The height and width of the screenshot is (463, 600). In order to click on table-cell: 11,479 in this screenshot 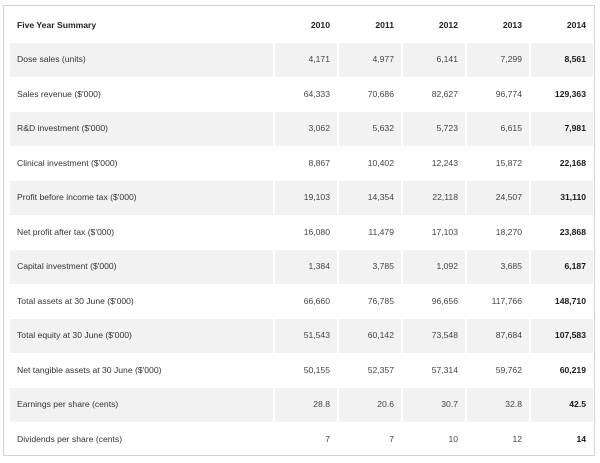, I will do `click(381, 231)`.